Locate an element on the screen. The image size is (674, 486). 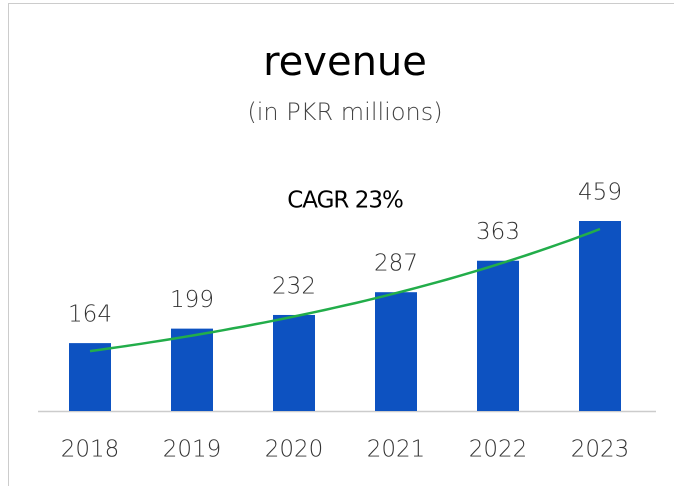
chart-title: revenue is located at coordinates (345, 62).